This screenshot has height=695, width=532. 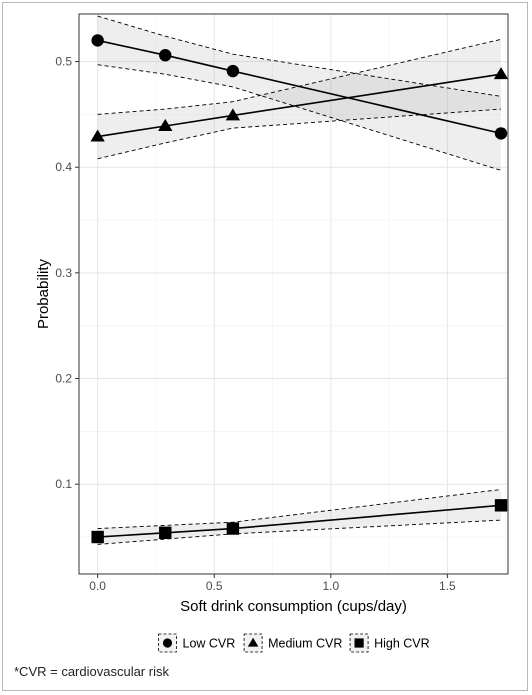 I want to click on legend-label-1: Medium CVR, so click(x=305, y=644).